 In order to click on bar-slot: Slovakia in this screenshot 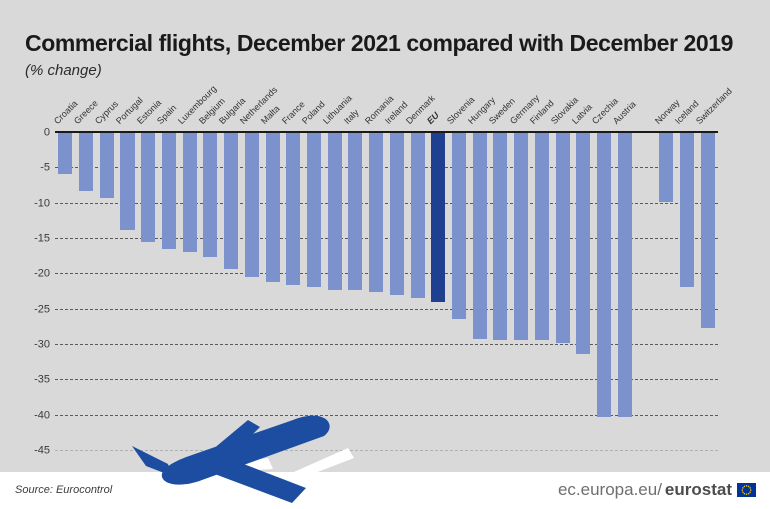, I will do `click(564, 272)`.